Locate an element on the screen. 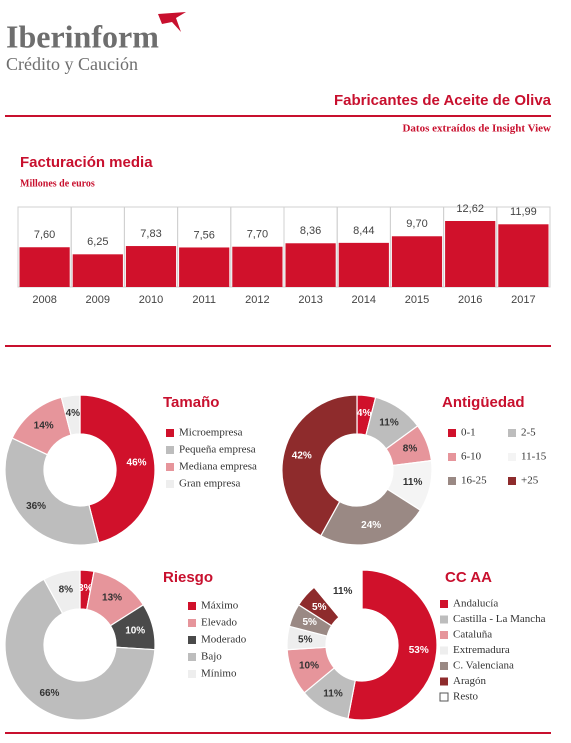 This screenshot has width=571, height=743. value-label: 8,36 is located at coordinates (310, 231).